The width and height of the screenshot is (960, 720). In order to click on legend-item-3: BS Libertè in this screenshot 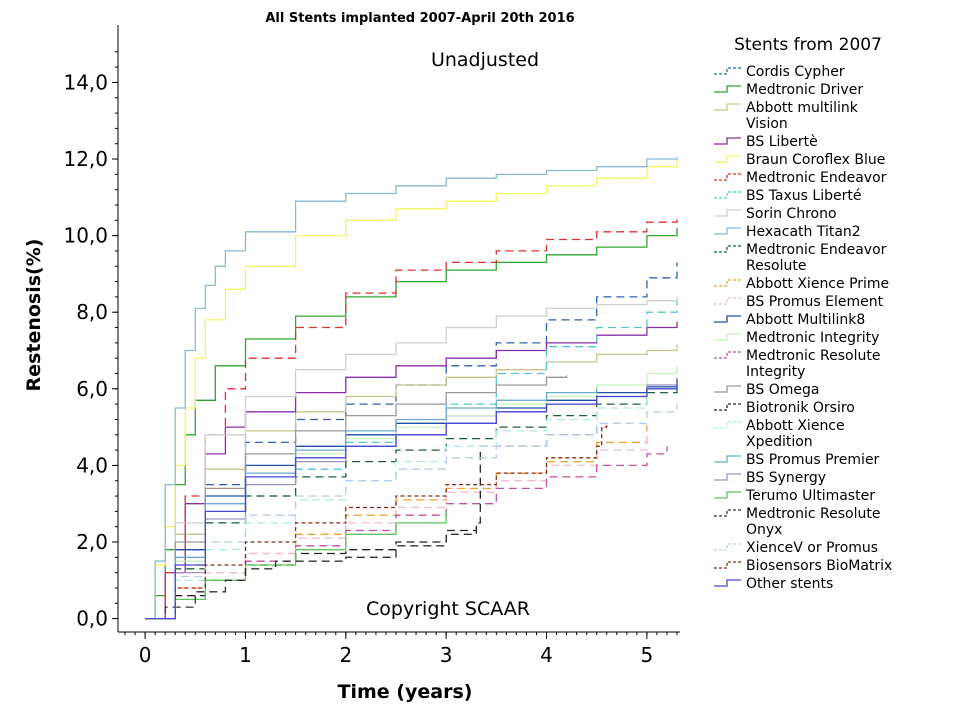, I will do `click(766, 142)`.